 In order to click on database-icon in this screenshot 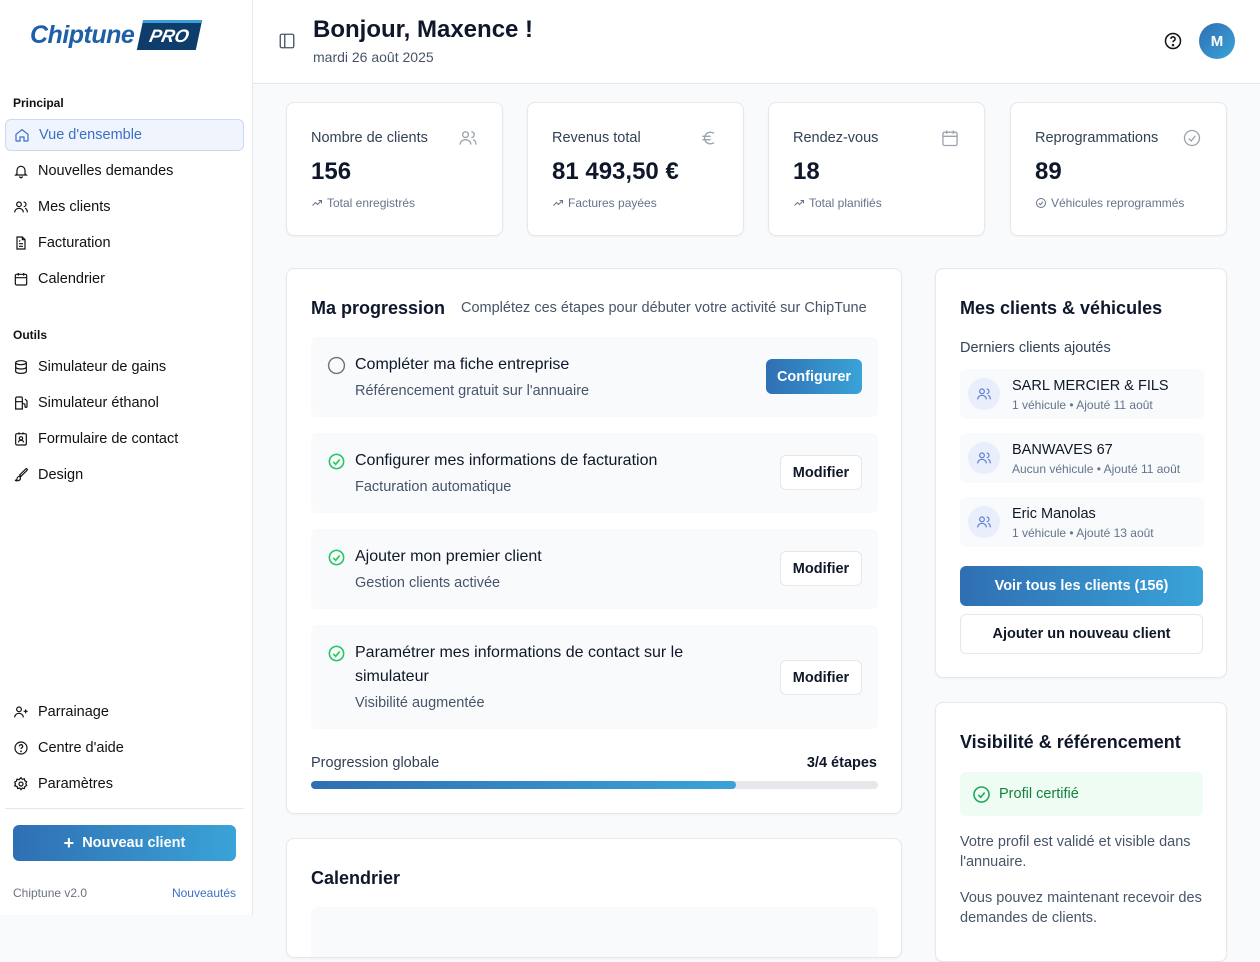, I will do `click(21, 367)`.